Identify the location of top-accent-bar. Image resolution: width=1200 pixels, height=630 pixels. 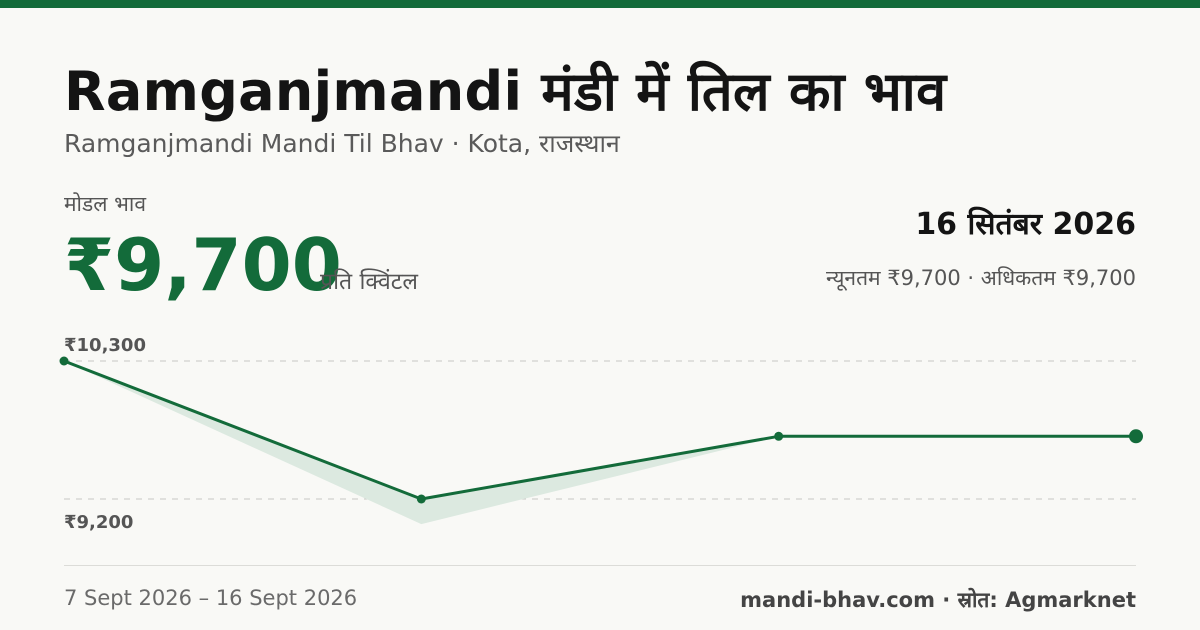
(600, 4).